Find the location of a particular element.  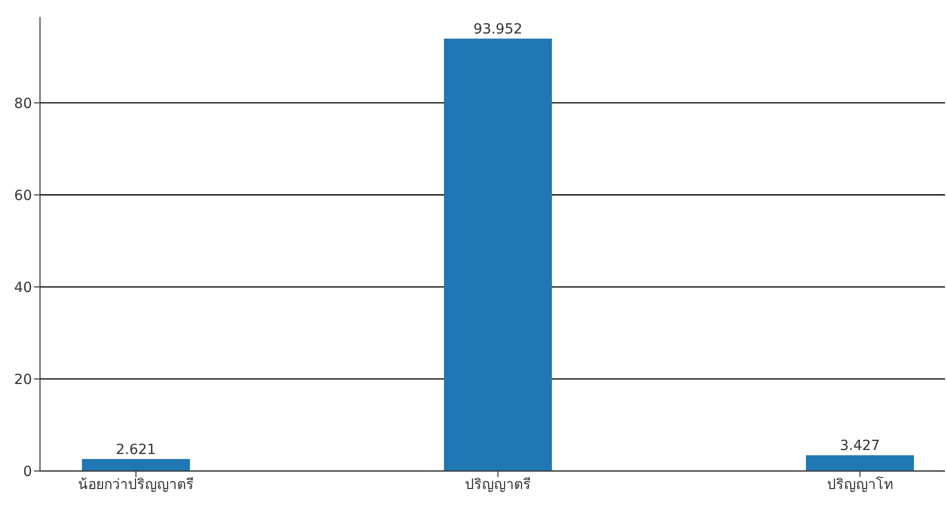

data-label: 93.952 is located at coordinates (497, 30).